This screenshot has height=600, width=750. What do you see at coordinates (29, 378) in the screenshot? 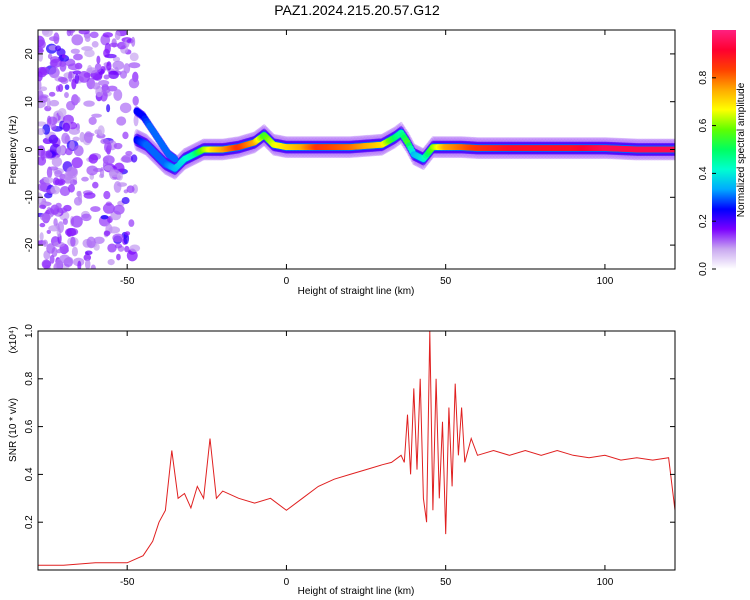
I see `snr-y-tick-label: 0.8` at bounding box center [29, 378].